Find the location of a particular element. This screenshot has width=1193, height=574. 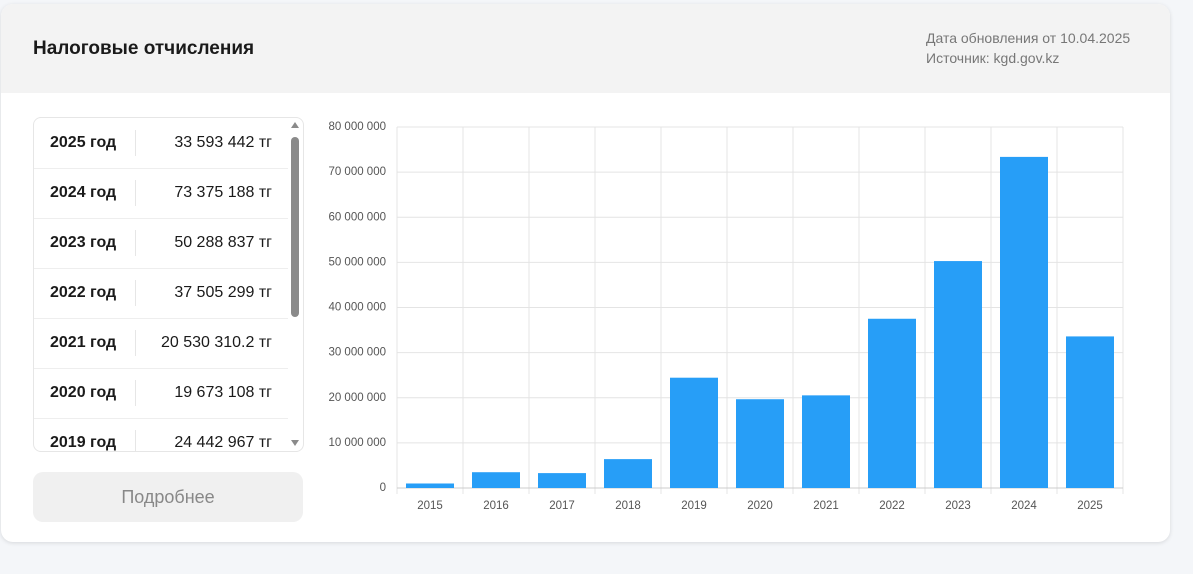

scrollbar-thumb is located at coordinates (295, 227).